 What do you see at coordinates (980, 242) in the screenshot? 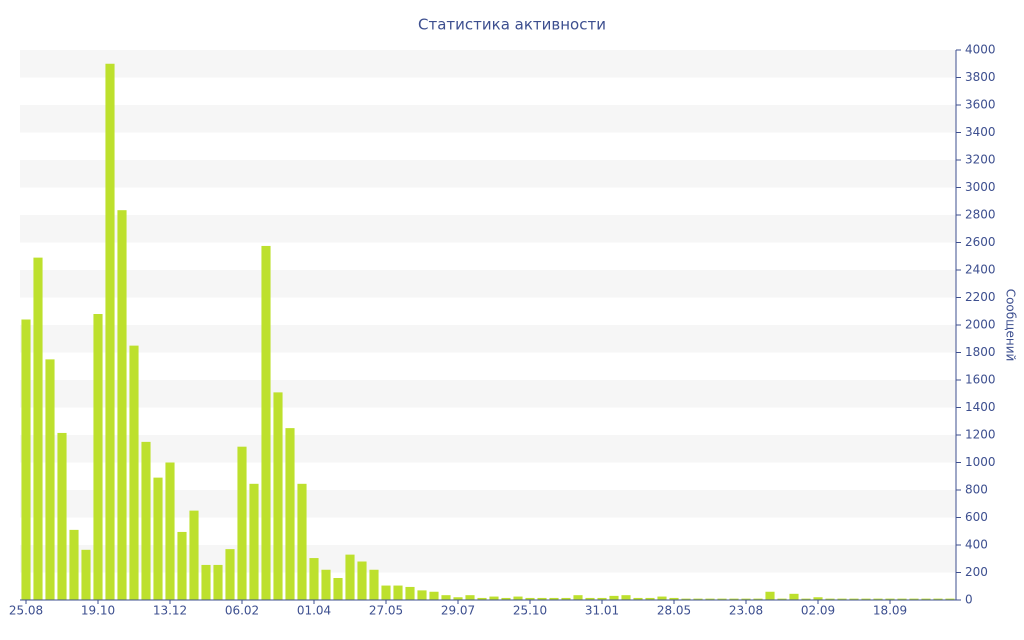
I see `y-tick-label: 2600` at bounding box center [980, 242].